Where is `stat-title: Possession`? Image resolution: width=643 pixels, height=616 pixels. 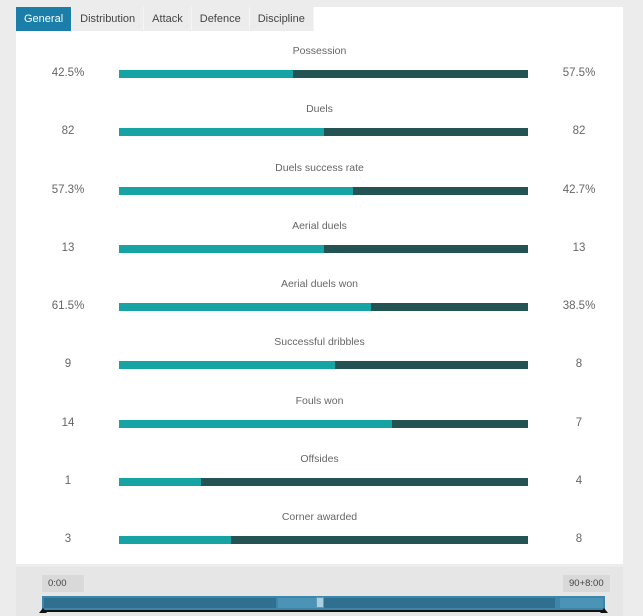 stat-title: Possession is located at coordinates (319, 51).